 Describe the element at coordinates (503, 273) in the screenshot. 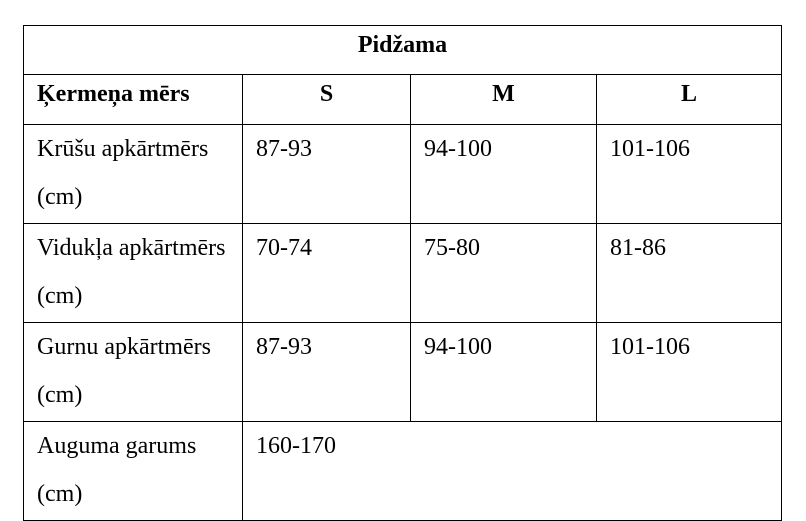

I see `value-cell: 75-80` at that location.